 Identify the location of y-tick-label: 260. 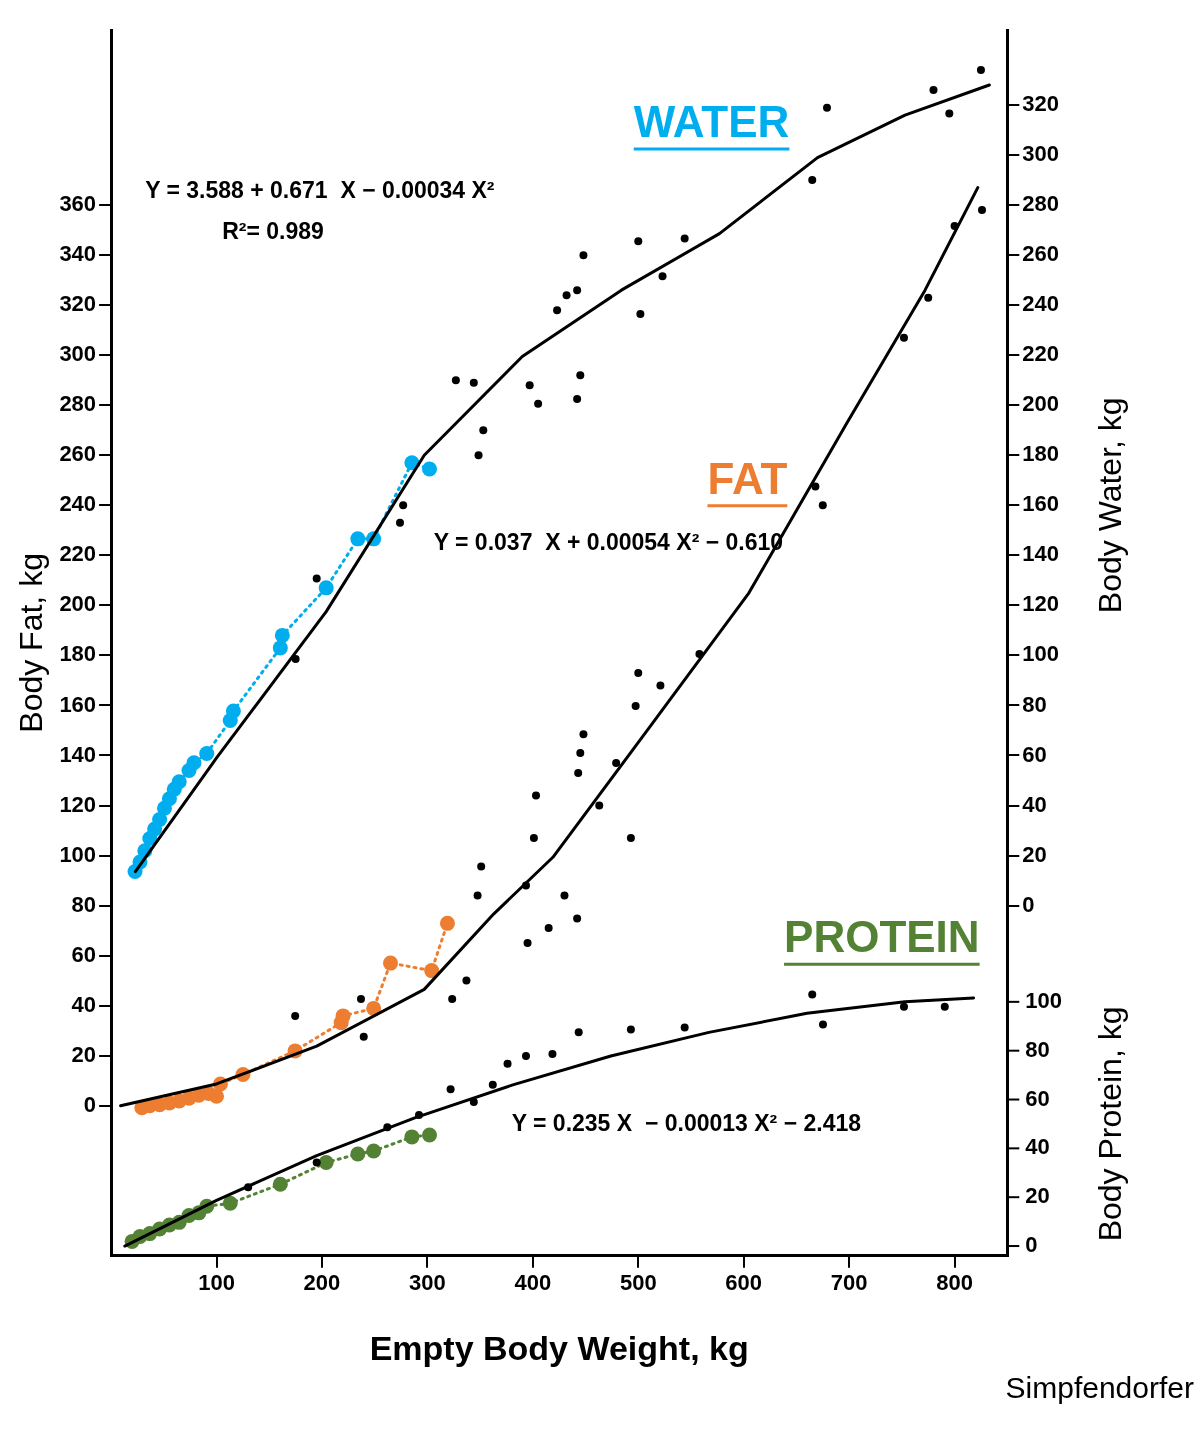
(78, 454).